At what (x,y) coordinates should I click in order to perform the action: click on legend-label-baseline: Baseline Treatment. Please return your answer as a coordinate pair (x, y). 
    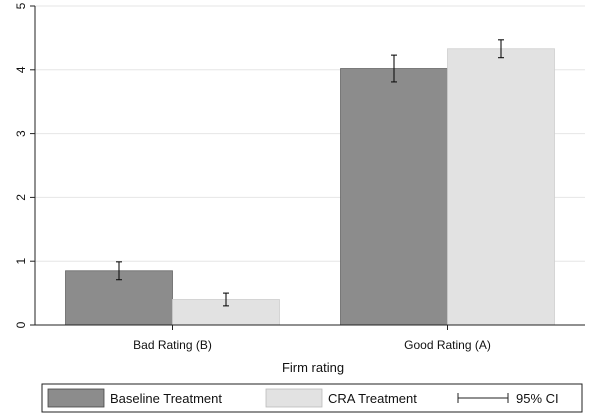
    Looking at the image, I should click on (166, 398).